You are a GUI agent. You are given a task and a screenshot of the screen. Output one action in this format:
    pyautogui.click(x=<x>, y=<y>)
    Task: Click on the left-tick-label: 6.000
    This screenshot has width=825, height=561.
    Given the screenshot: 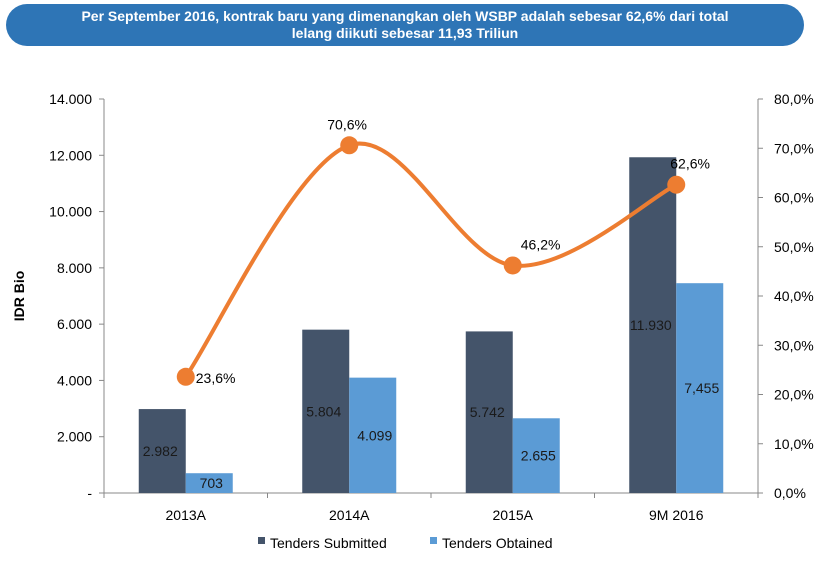 What is the action you would take?
    pyautogui.click(x=74, y=324)
    